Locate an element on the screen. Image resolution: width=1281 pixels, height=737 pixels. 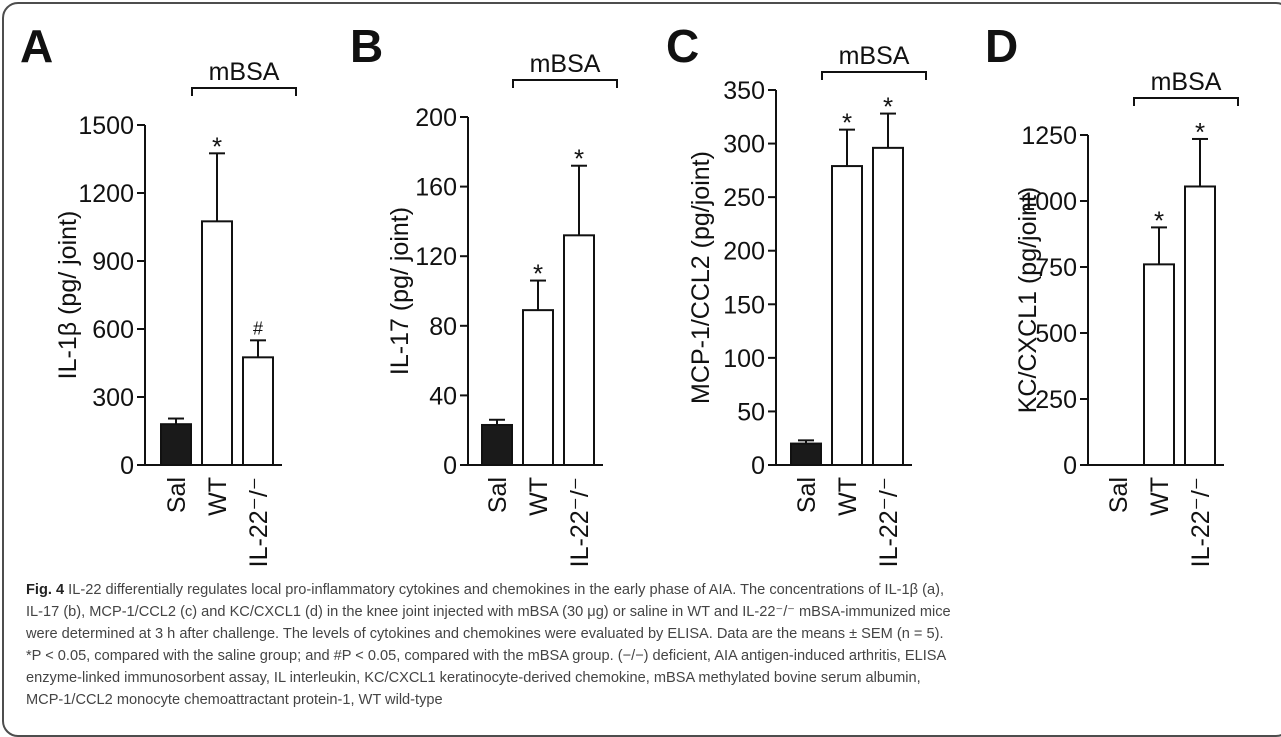
panel-a-category-label-1: WT is located at coordinates (218, 496).